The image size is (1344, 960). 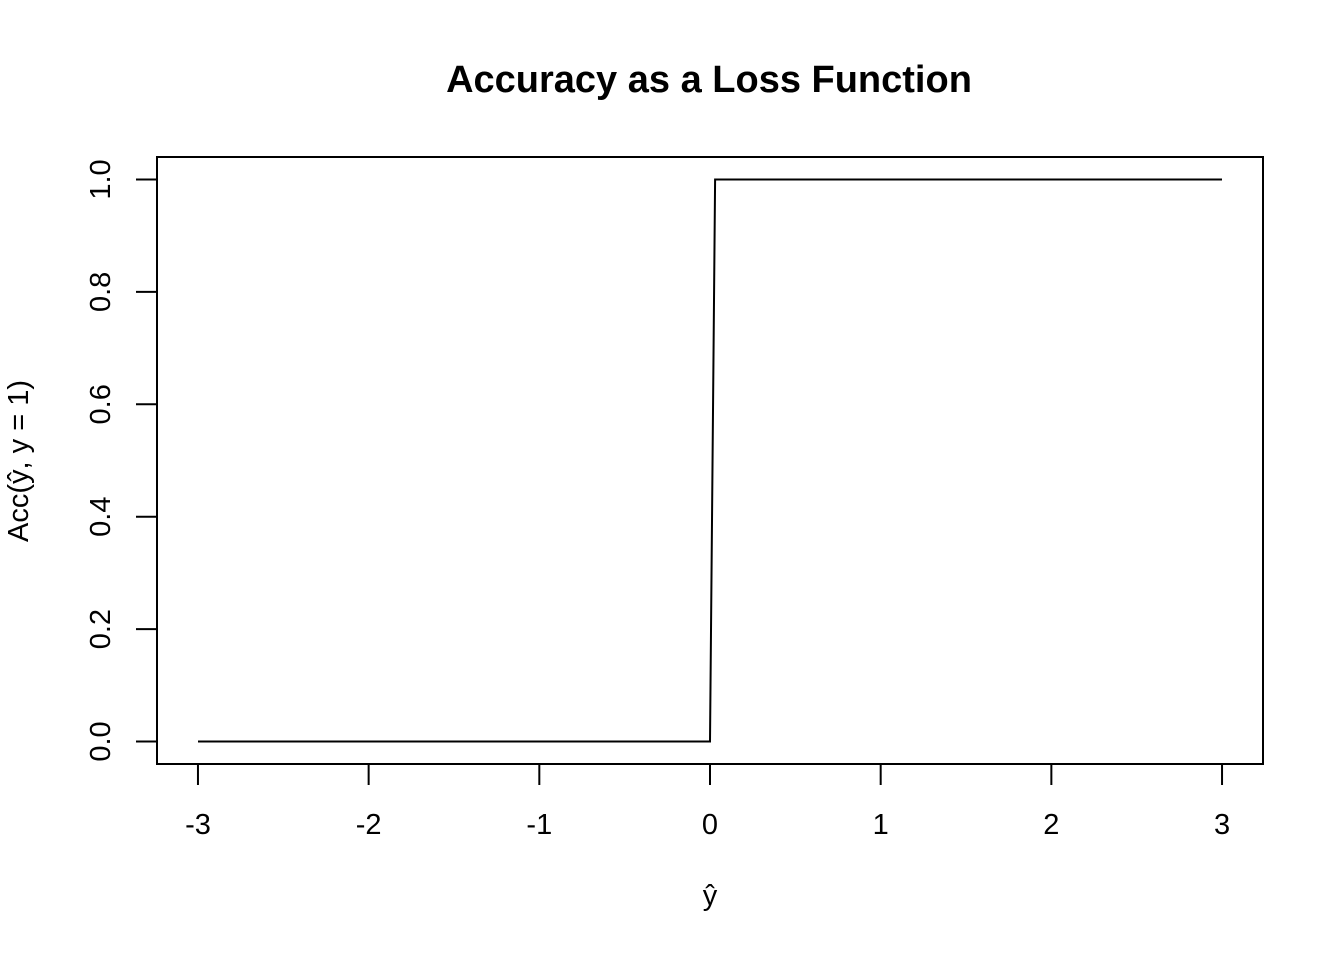 I want to click on y-axis: 0.0 0.2 0.4 0.6 0.8 1.0, so click(x=121, y=460).